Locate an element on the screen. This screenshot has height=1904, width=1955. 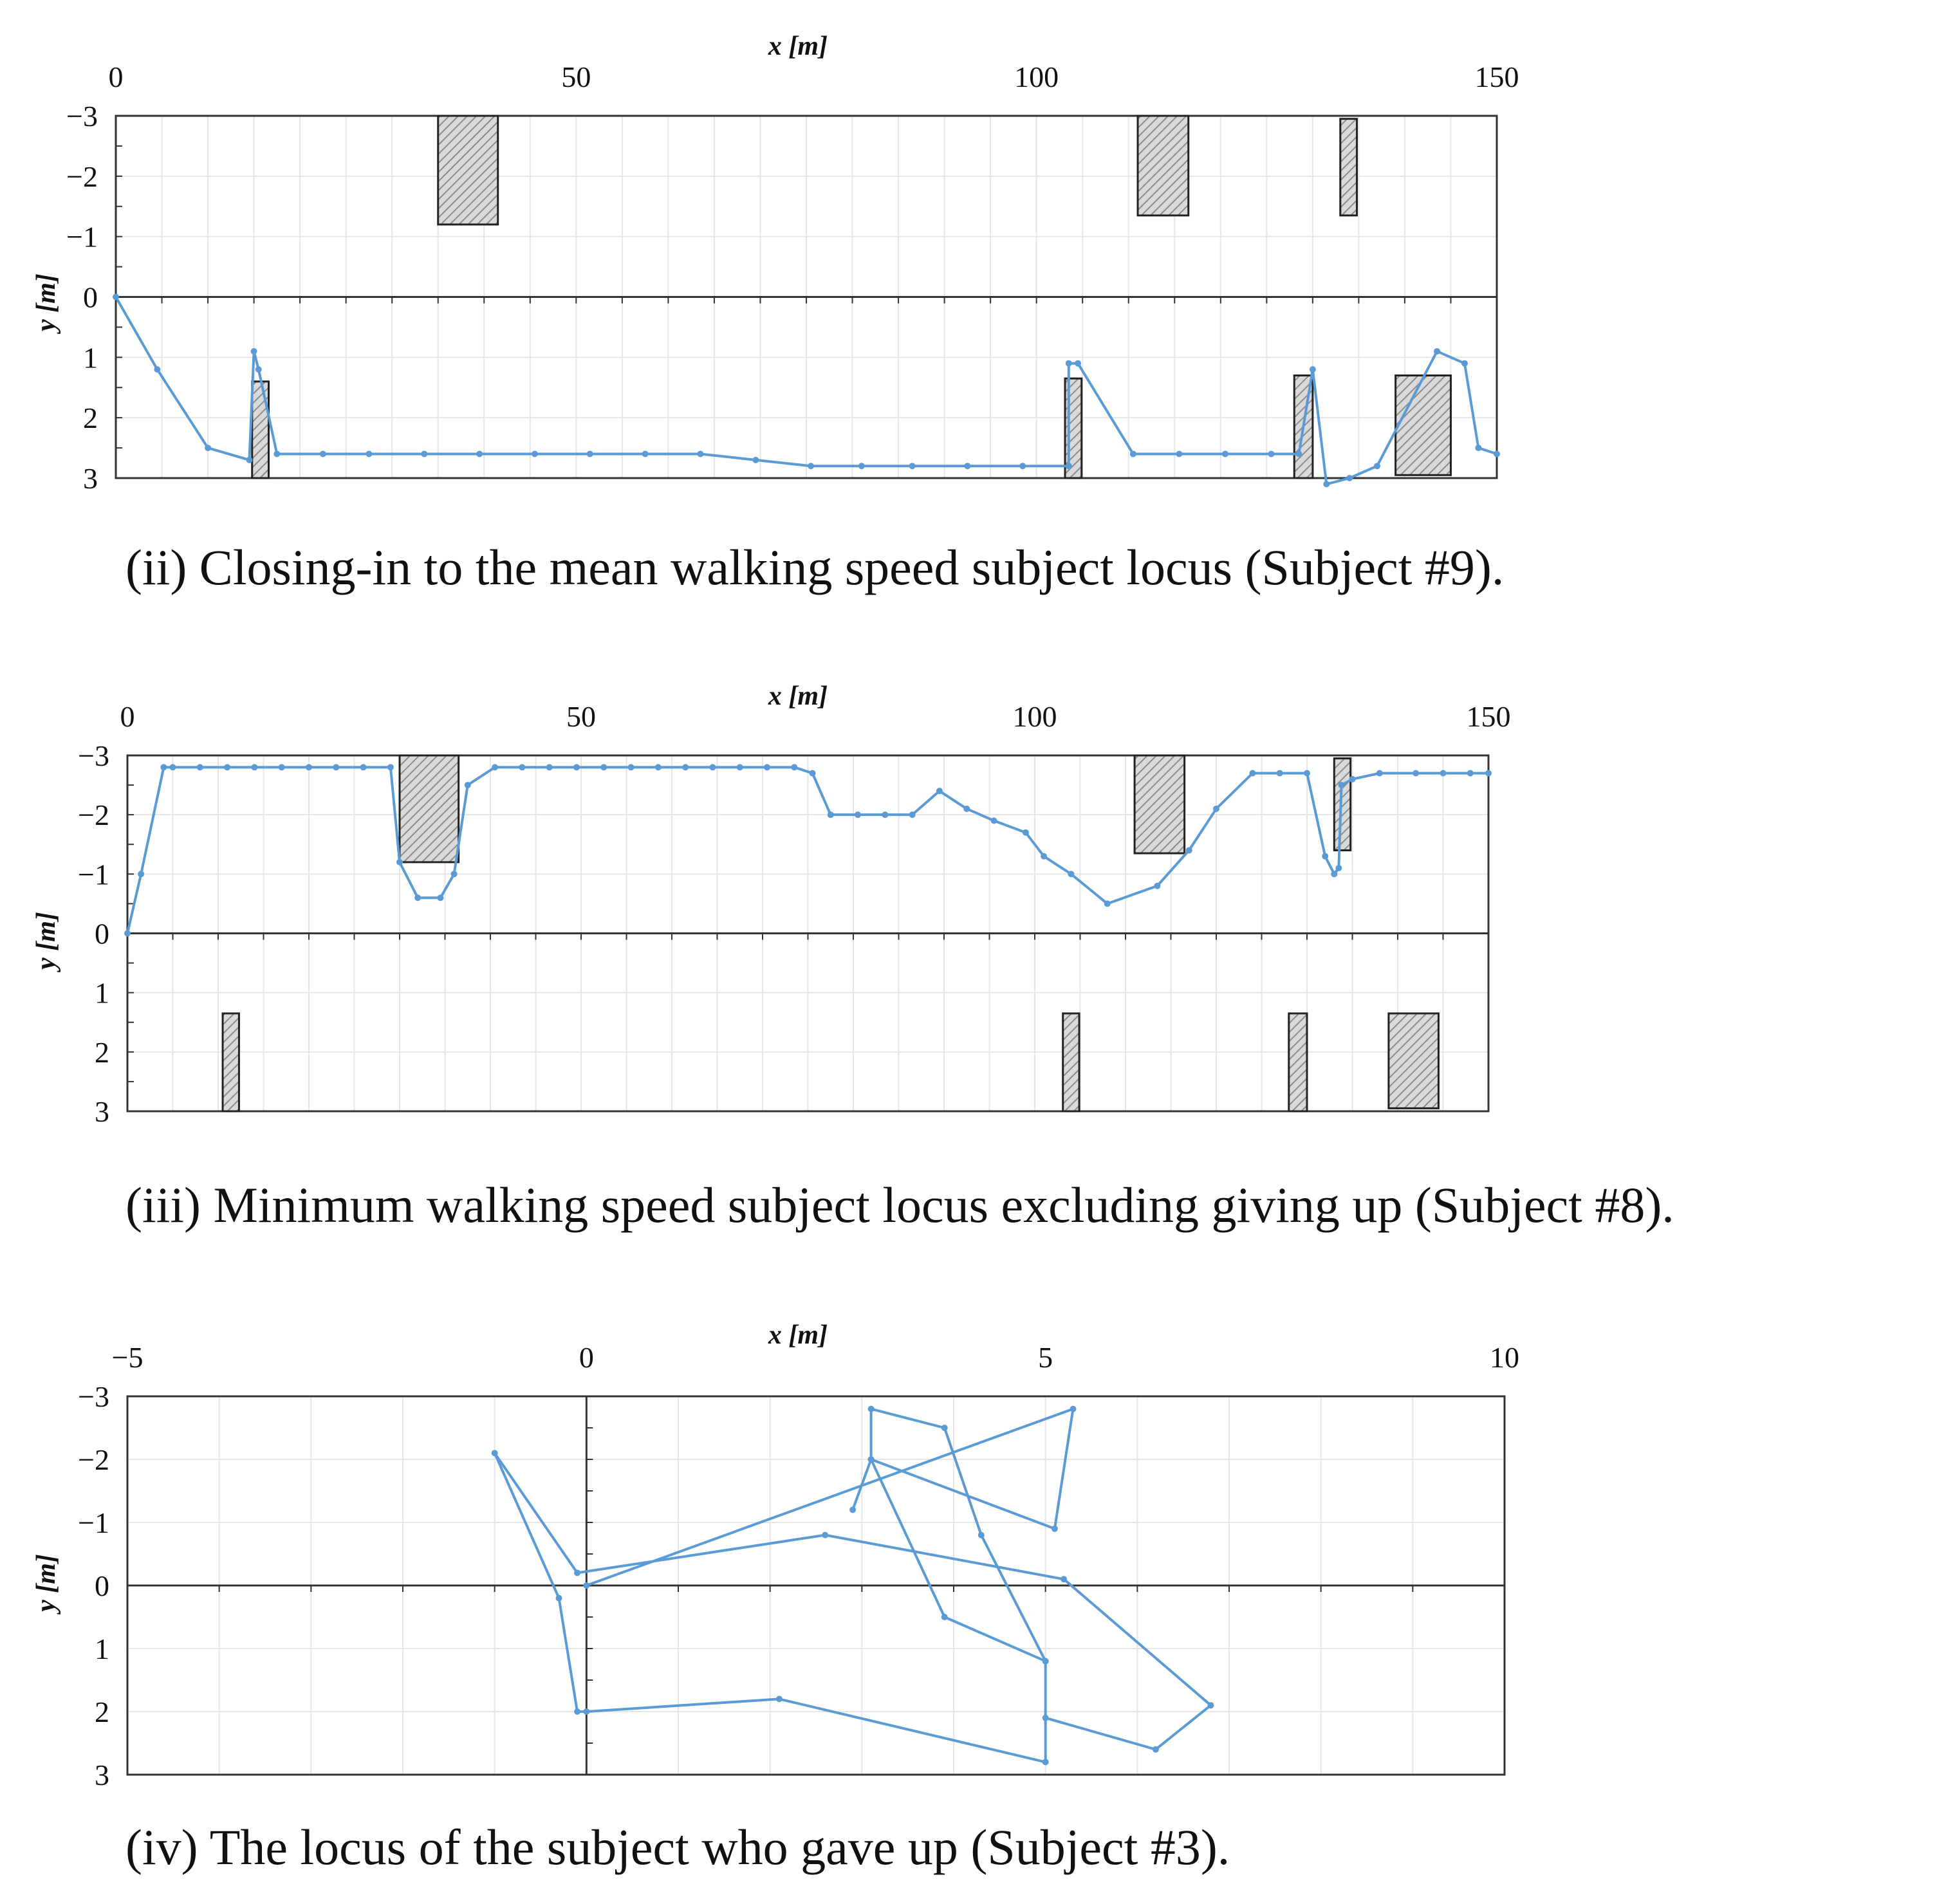
y-tick-label: 0 is located at coordinates (102, 1585).